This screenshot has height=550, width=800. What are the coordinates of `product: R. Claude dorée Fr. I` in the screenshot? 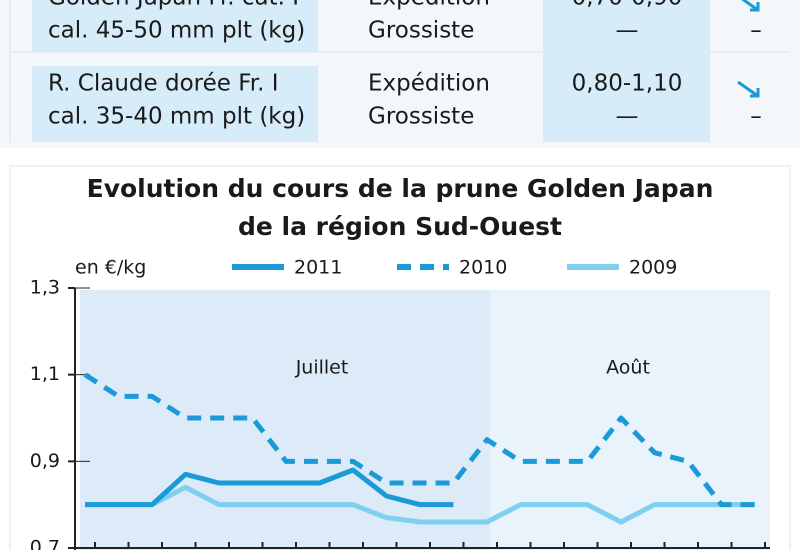 It's located at (163, 84).